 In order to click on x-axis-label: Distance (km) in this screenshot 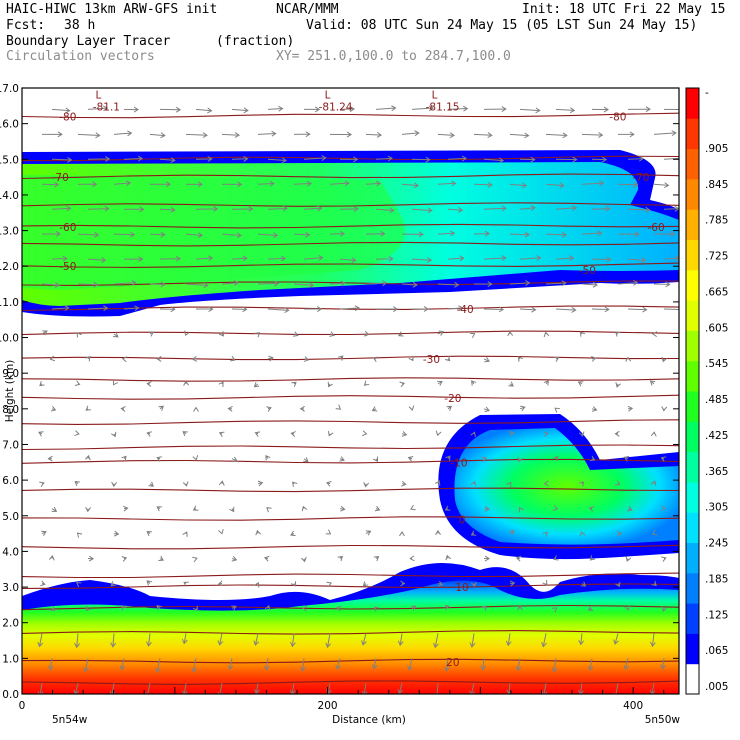, I will do `click(369, 720)`.